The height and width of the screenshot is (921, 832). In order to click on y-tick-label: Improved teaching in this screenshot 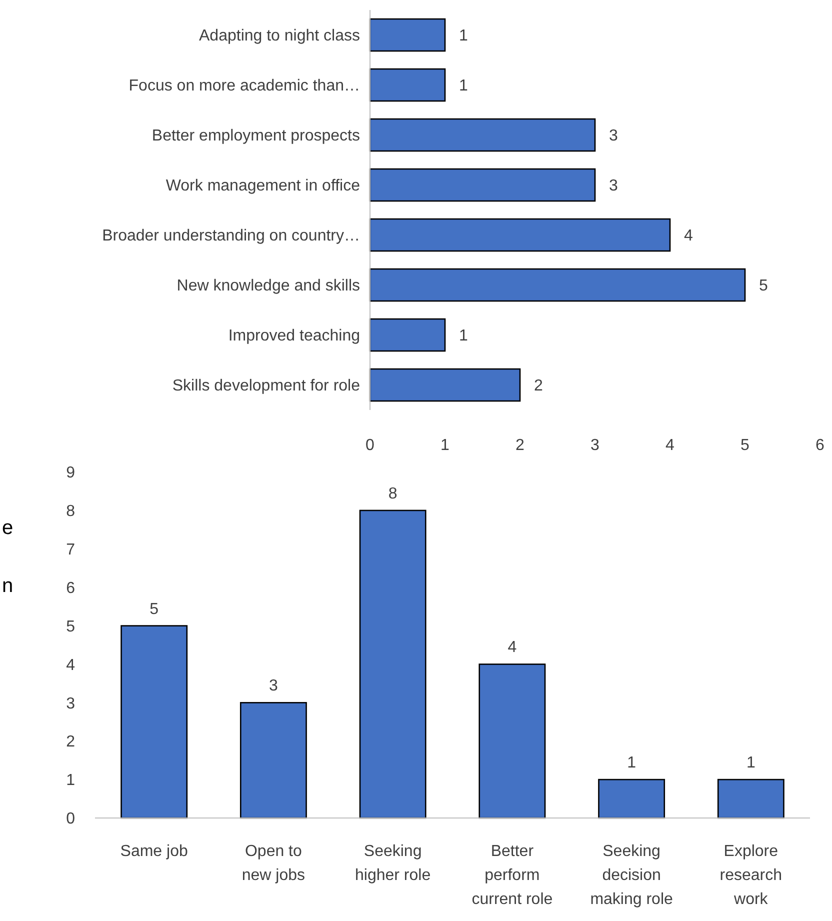, I will do `click(294, 336)`.